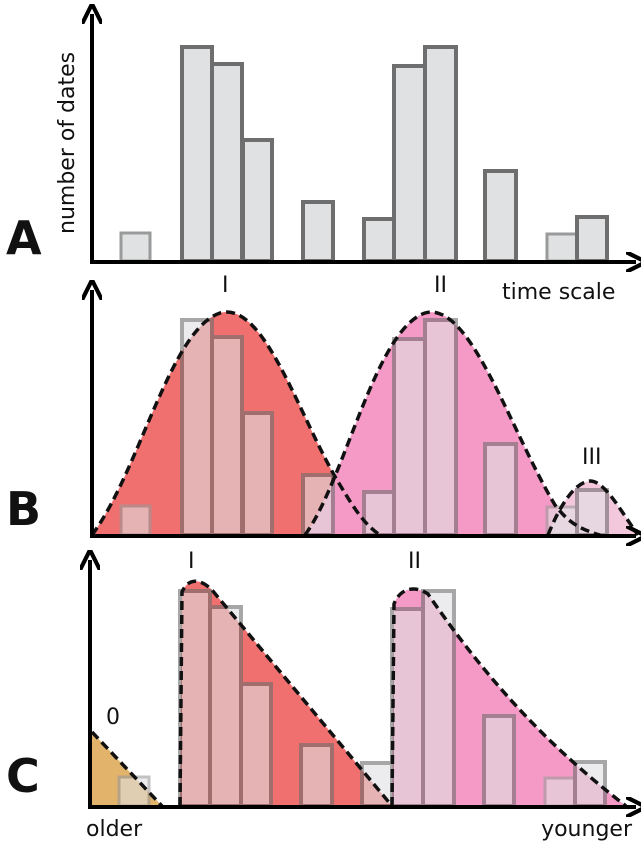  Describe the element at coordinates (509, 697) in the screenshot. I see `curve-outline-group-ii` at that location.